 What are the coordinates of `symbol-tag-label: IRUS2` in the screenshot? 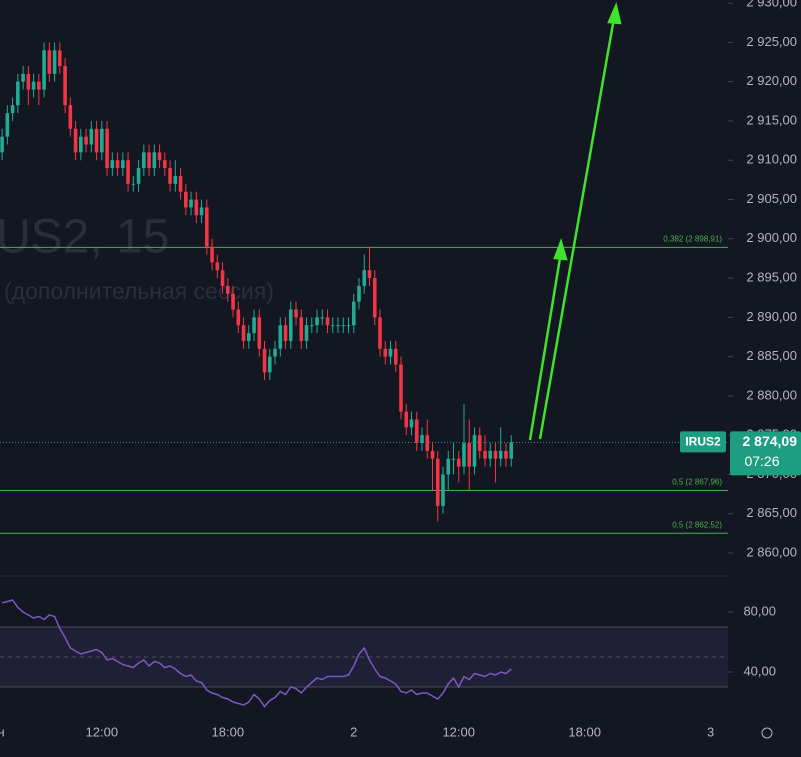 It's located at (703, 441).